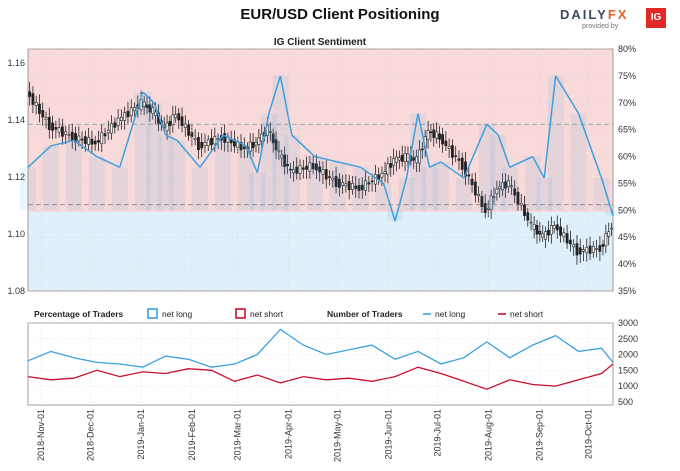 This screenshot has width=680, height=471. I want to click on date-tick-label: 2019-Aug-01, so click(488, 435).